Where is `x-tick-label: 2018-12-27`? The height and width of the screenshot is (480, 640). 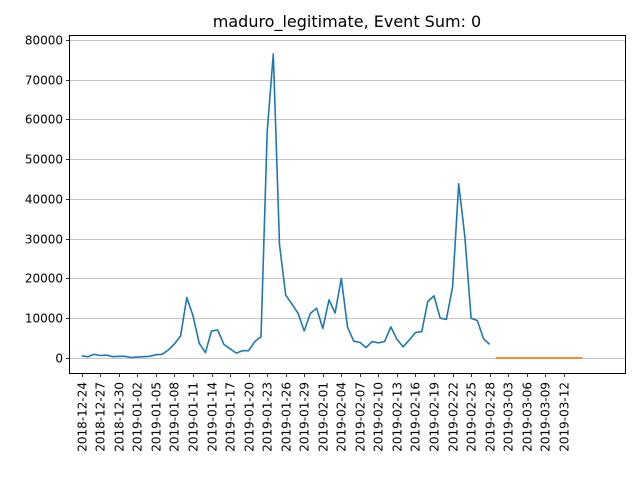 x-tick-label: 2018-12-27 is located at coordinates (101, 417).